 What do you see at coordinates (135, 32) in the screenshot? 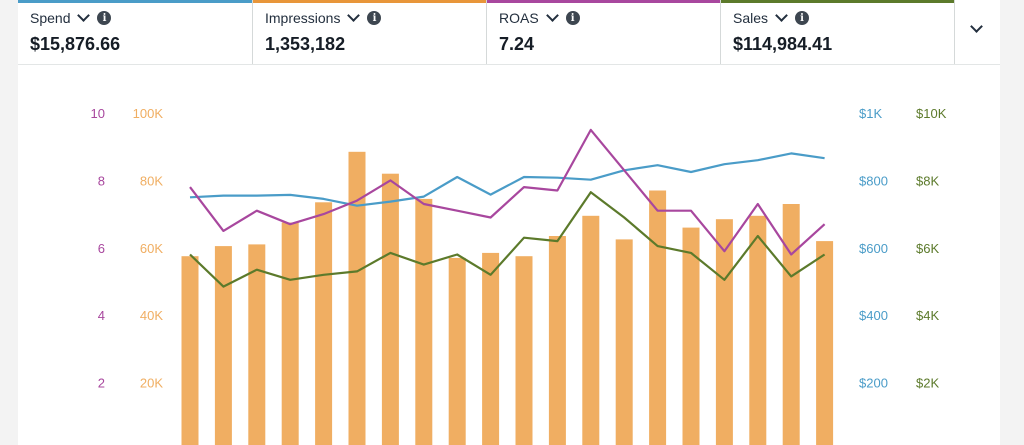
I see `metric-tile-spend: Spend i $15,876.66` at bounding box center [135, 32].